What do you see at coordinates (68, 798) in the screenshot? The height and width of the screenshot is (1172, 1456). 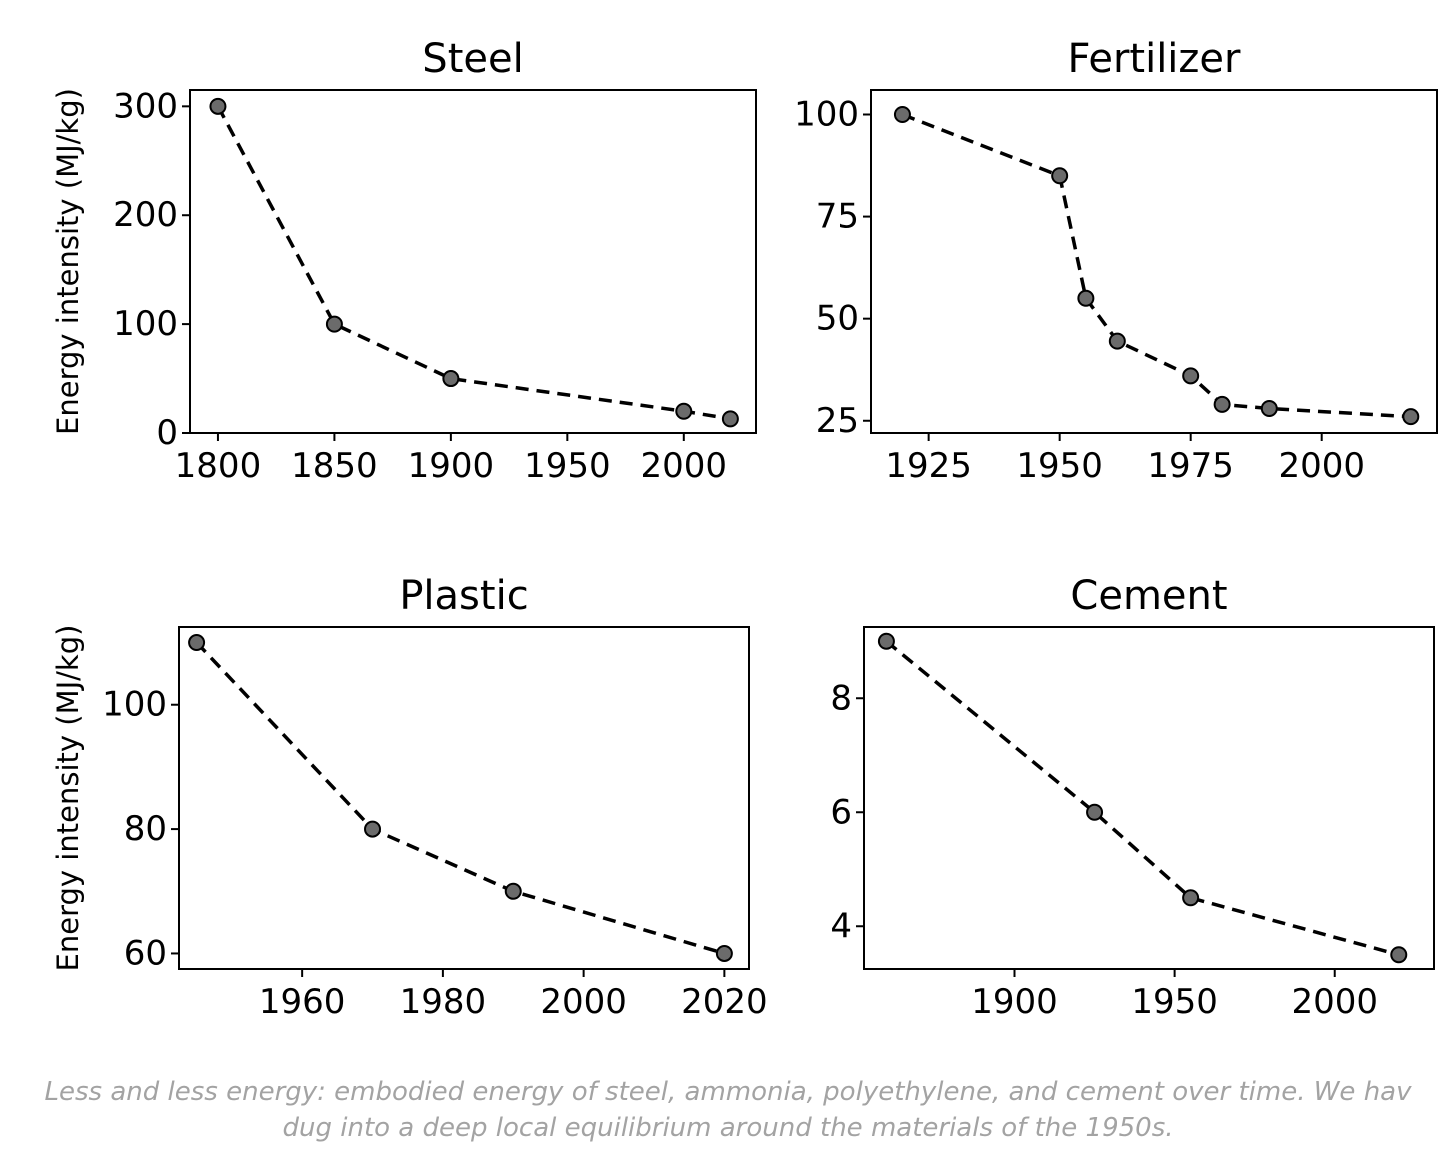 I see `chart-2-ylabel: Energy intensity (MJ/kg)` at bounding box center [68, 798].